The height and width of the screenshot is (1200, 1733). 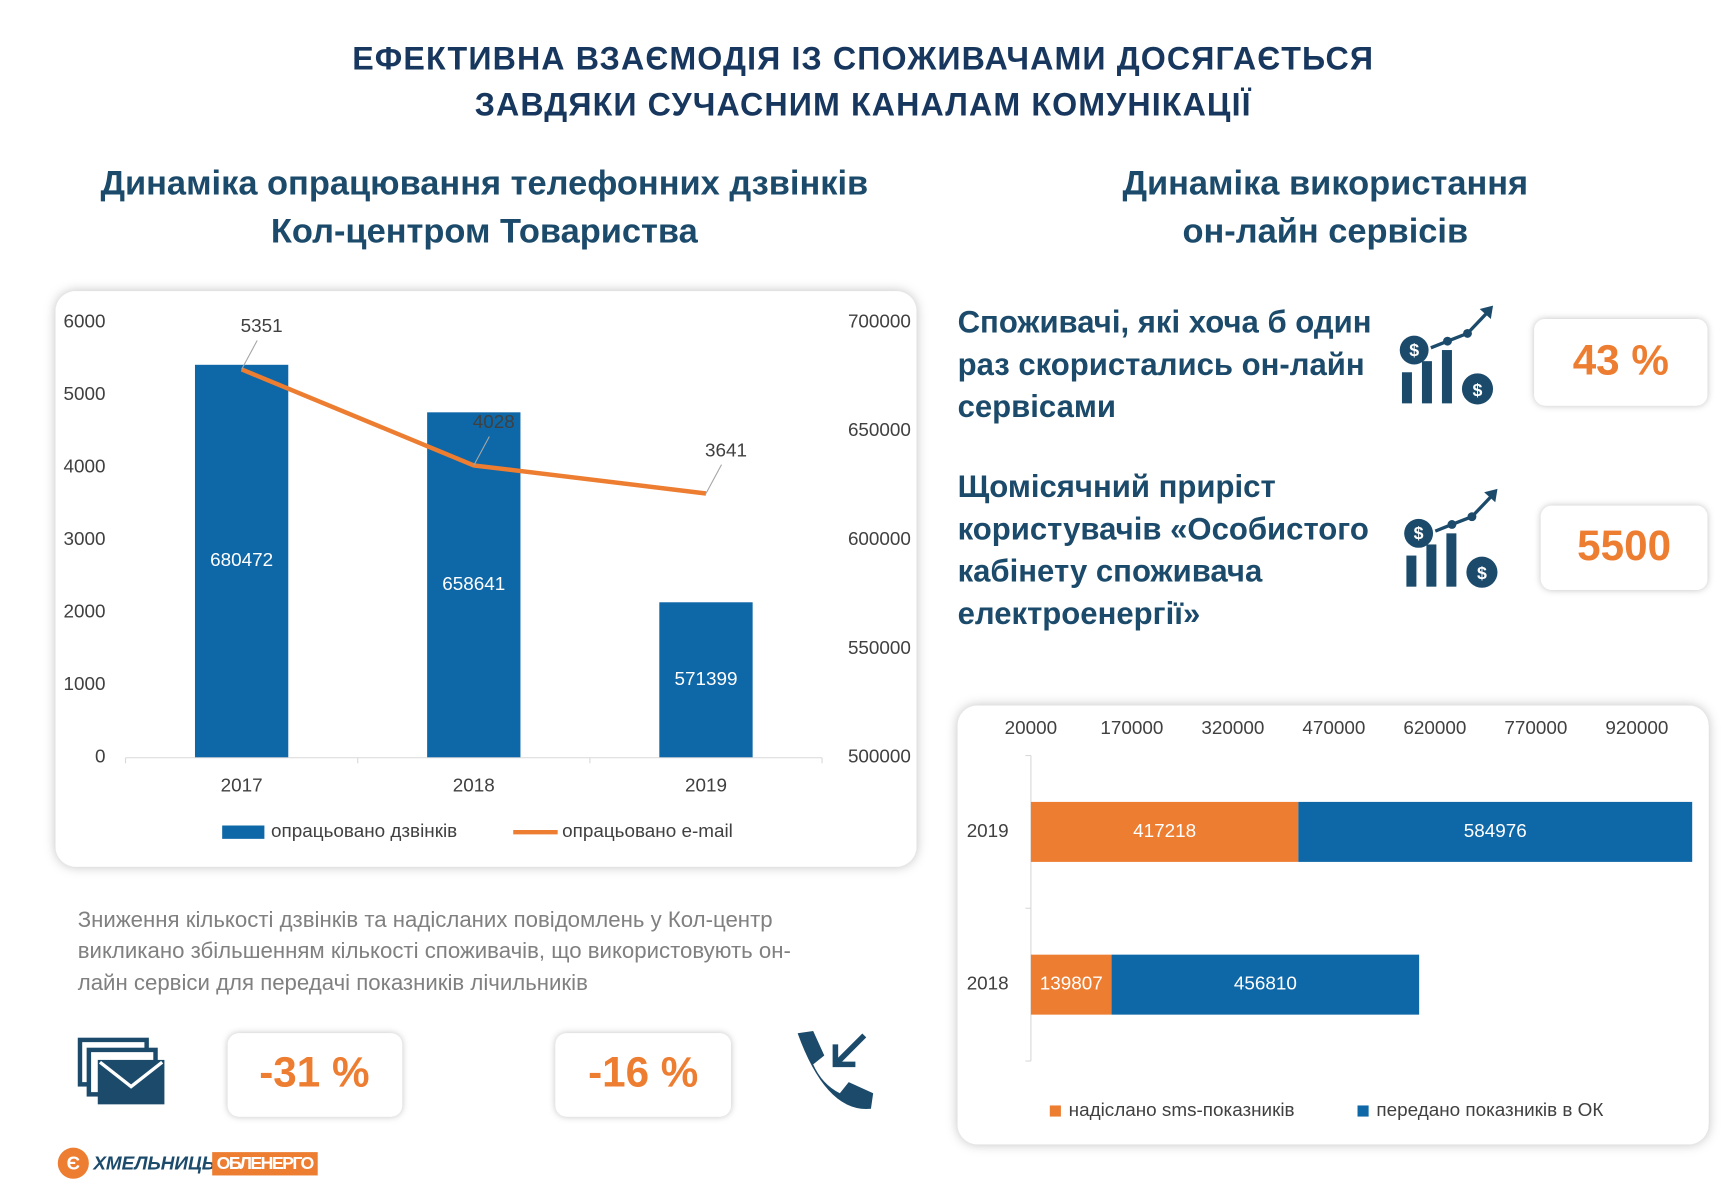 What do you see at coordinates (100, 757) in the screenshot?
I see `y-tick-label: 0` at bounding box center [100, 757].